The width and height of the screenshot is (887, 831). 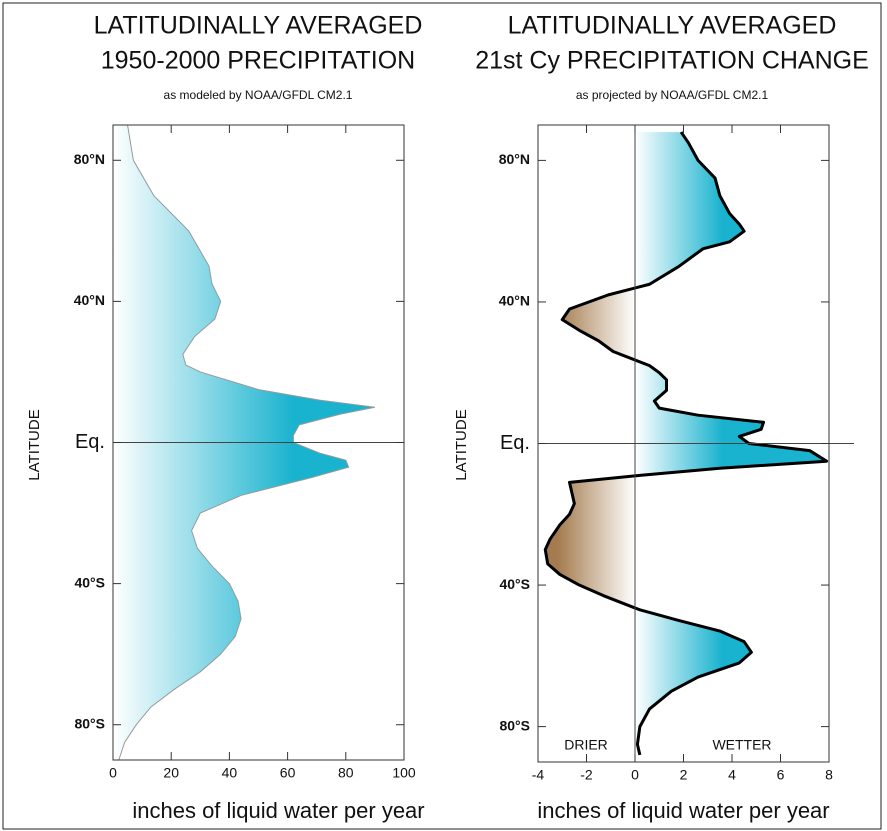 I want to click on x-tick-label: 80, so click(x=346, y=773).